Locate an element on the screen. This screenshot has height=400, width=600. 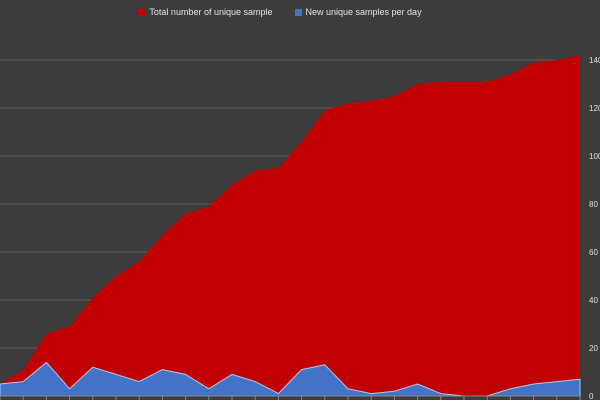
y-tick-label: 60 is located at coordinates (593, 252).